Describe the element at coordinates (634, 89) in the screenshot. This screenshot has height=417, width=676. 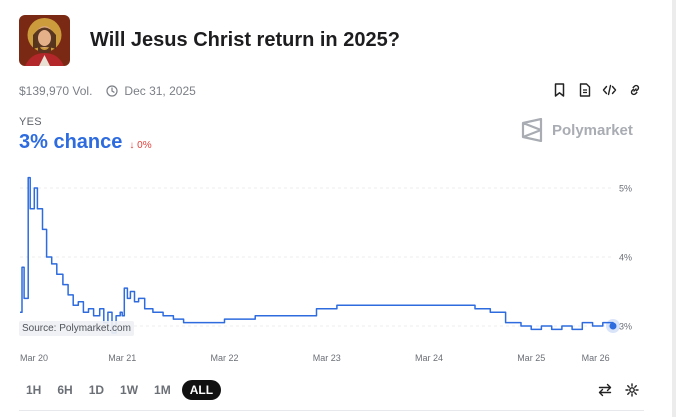
I see `link-icon` at that location.